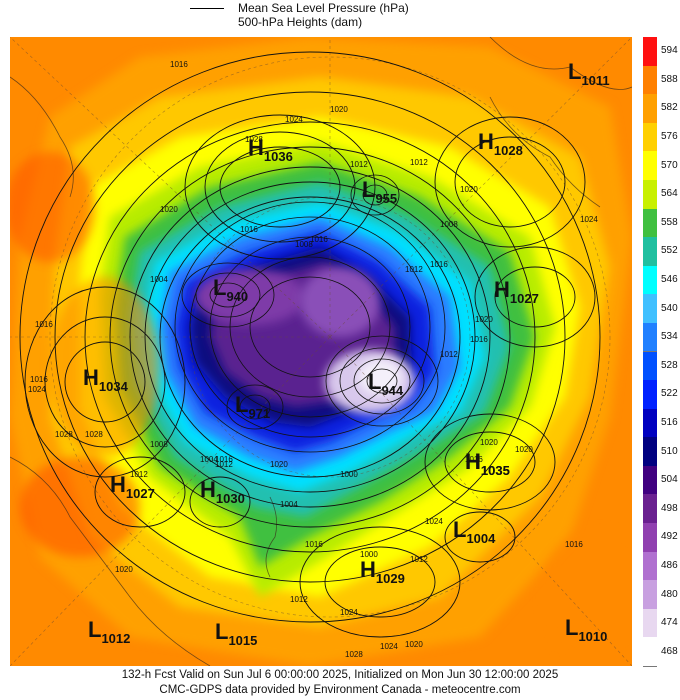 The width and height of the screenshot is (680, 700). What do you see at coordinates (250, 297) in the screenshot?
I see `height-band-486-west` at bounding box center [250, 297].